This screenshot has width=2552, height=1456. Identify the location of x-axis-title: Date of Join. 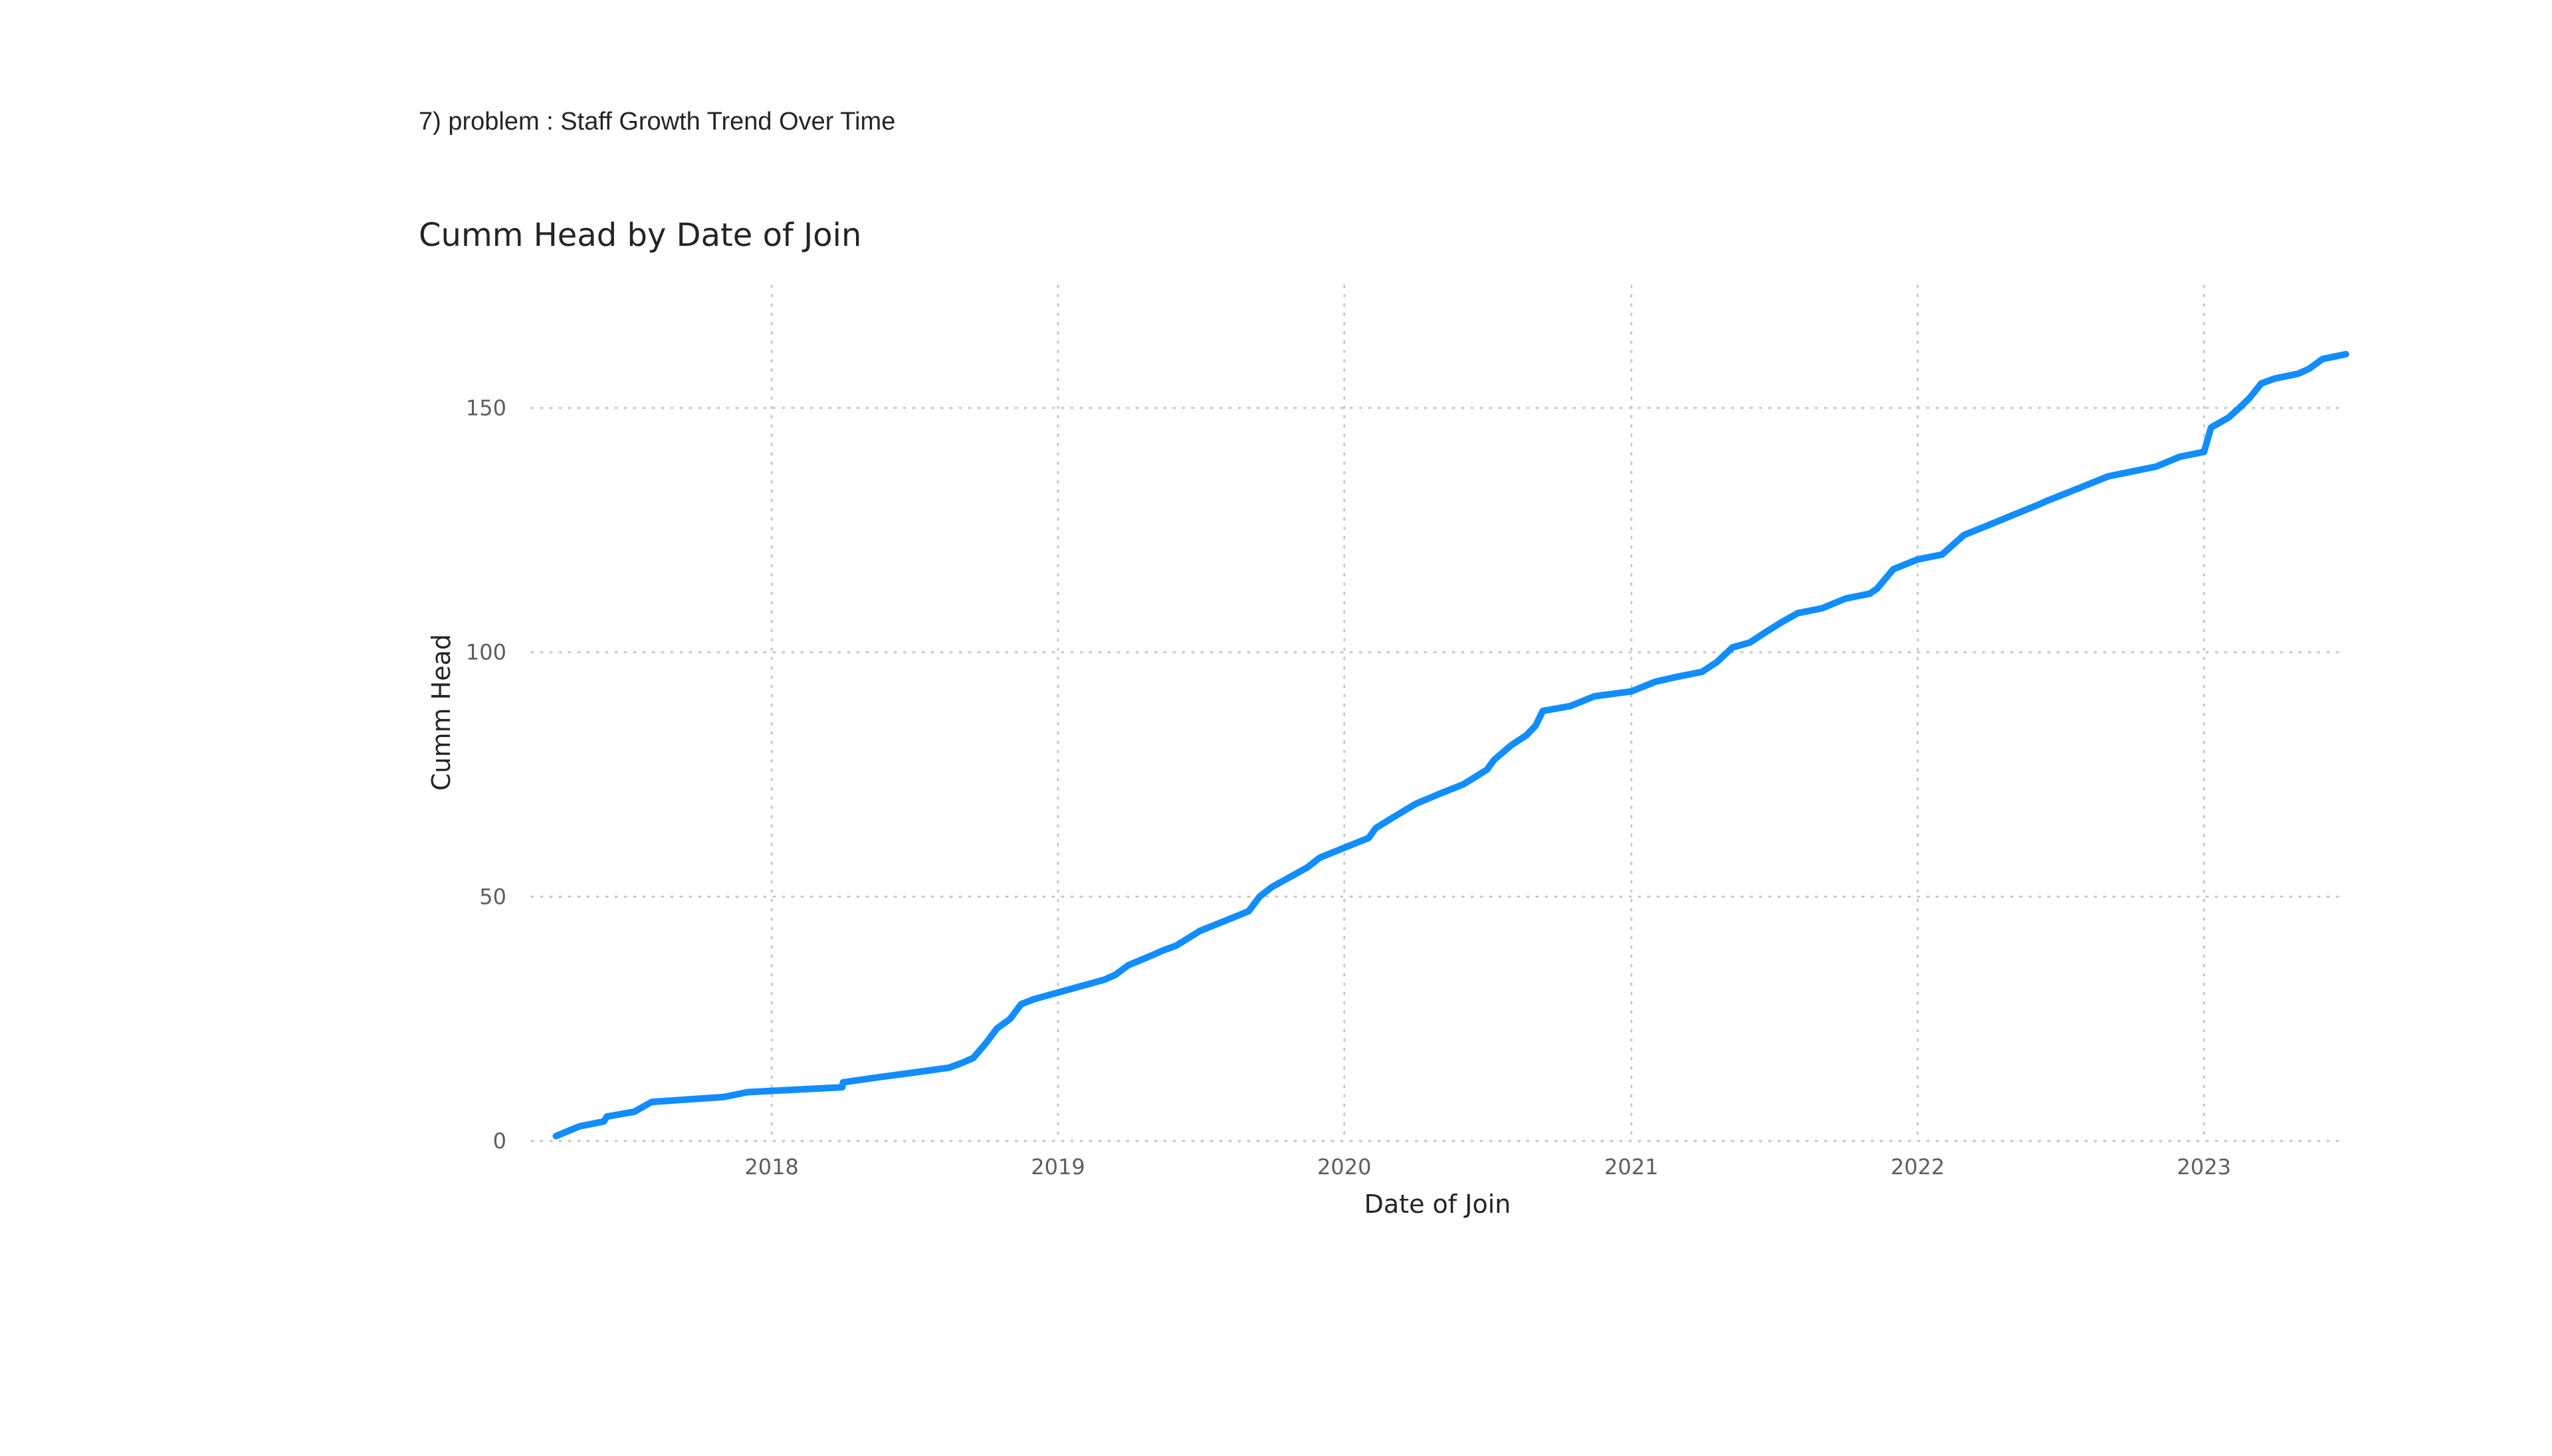
(1437, 1204).